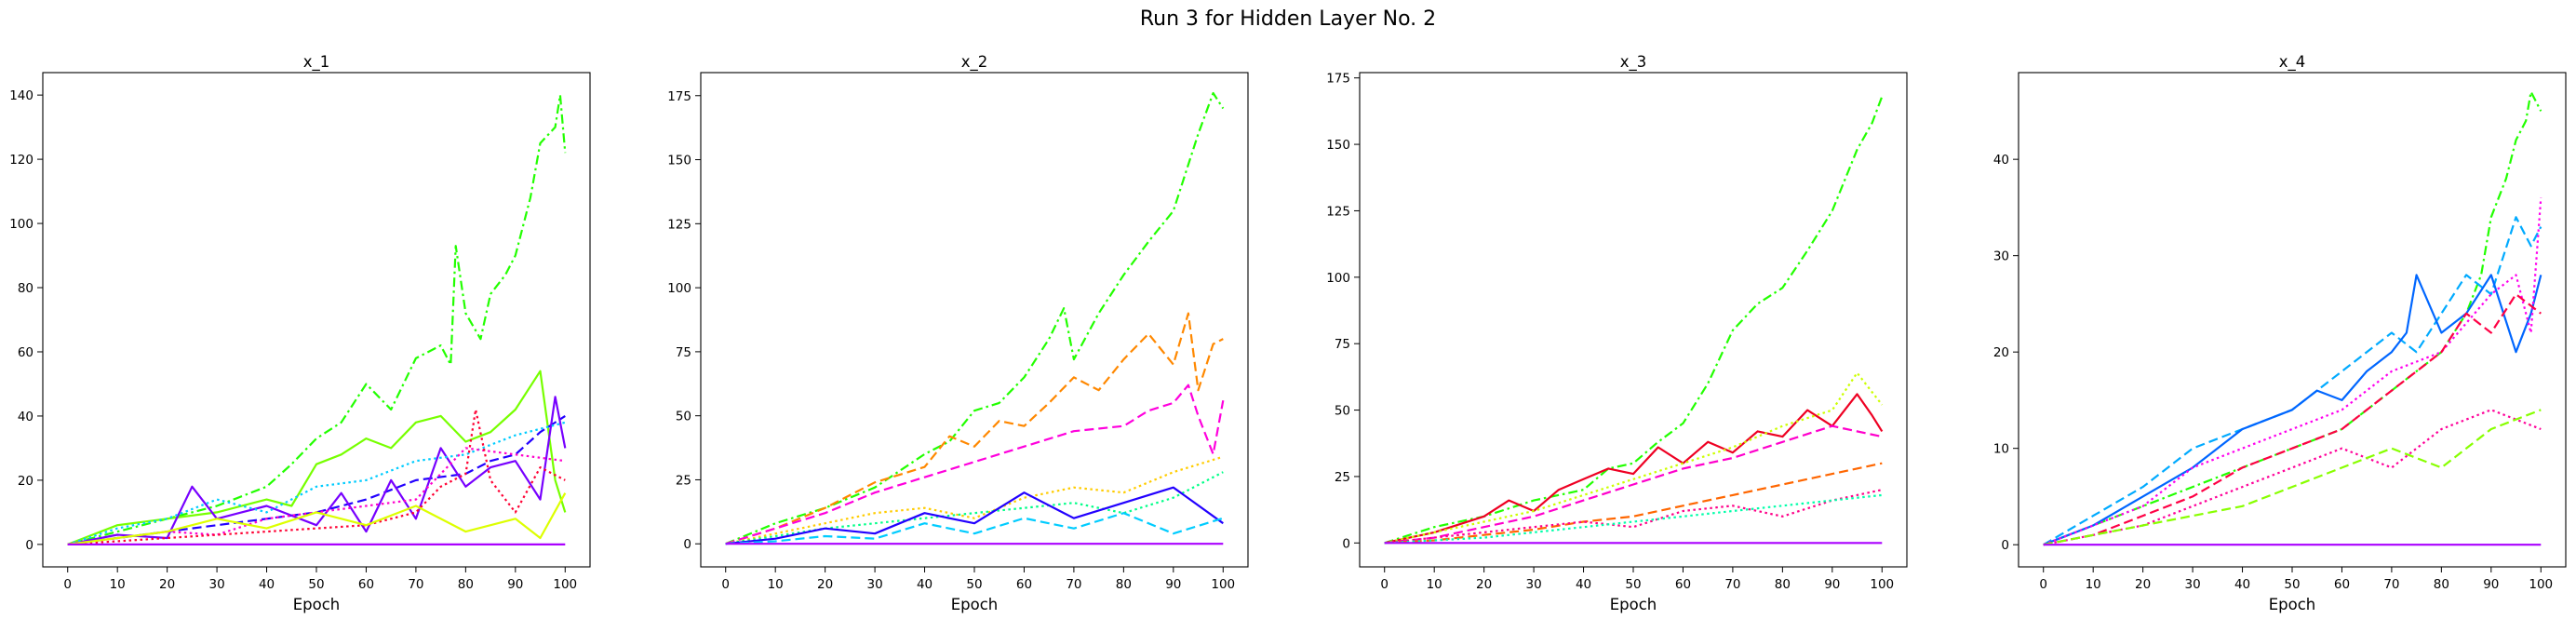 The height and width of the screenshot is (619, 2576). I want to click on y-tick-label: 140, so click(21, 95).